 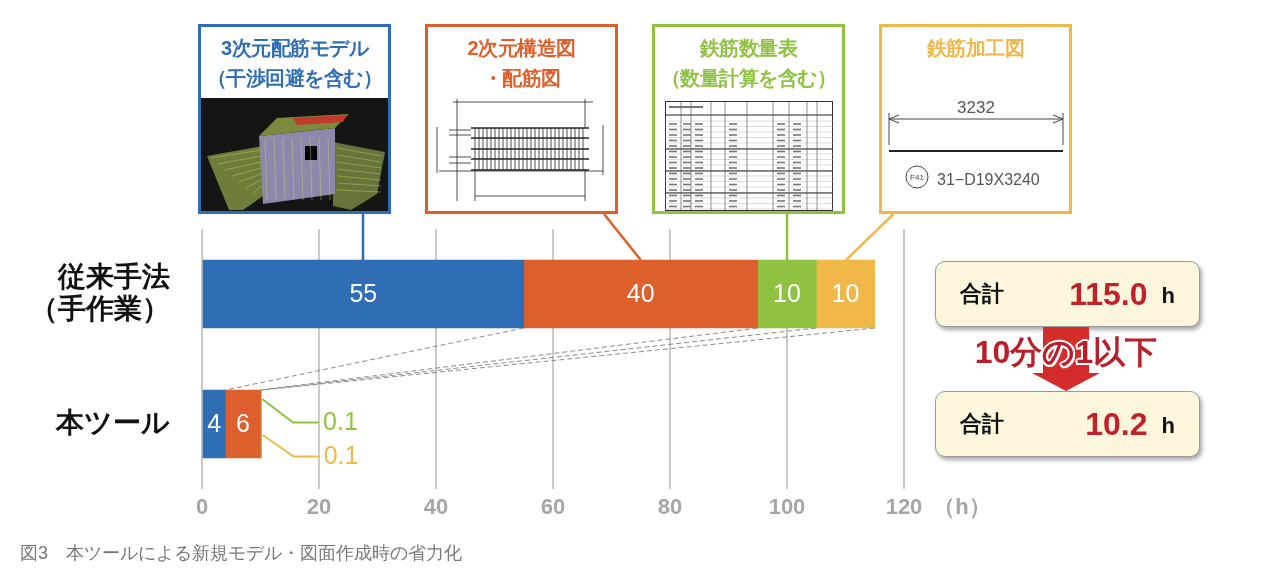 What do you see at coordinates (748, 63) in the screenshot?
I see `text: 鉄筋数量表（数量計算を含む）` at bounding box center [748, 63].